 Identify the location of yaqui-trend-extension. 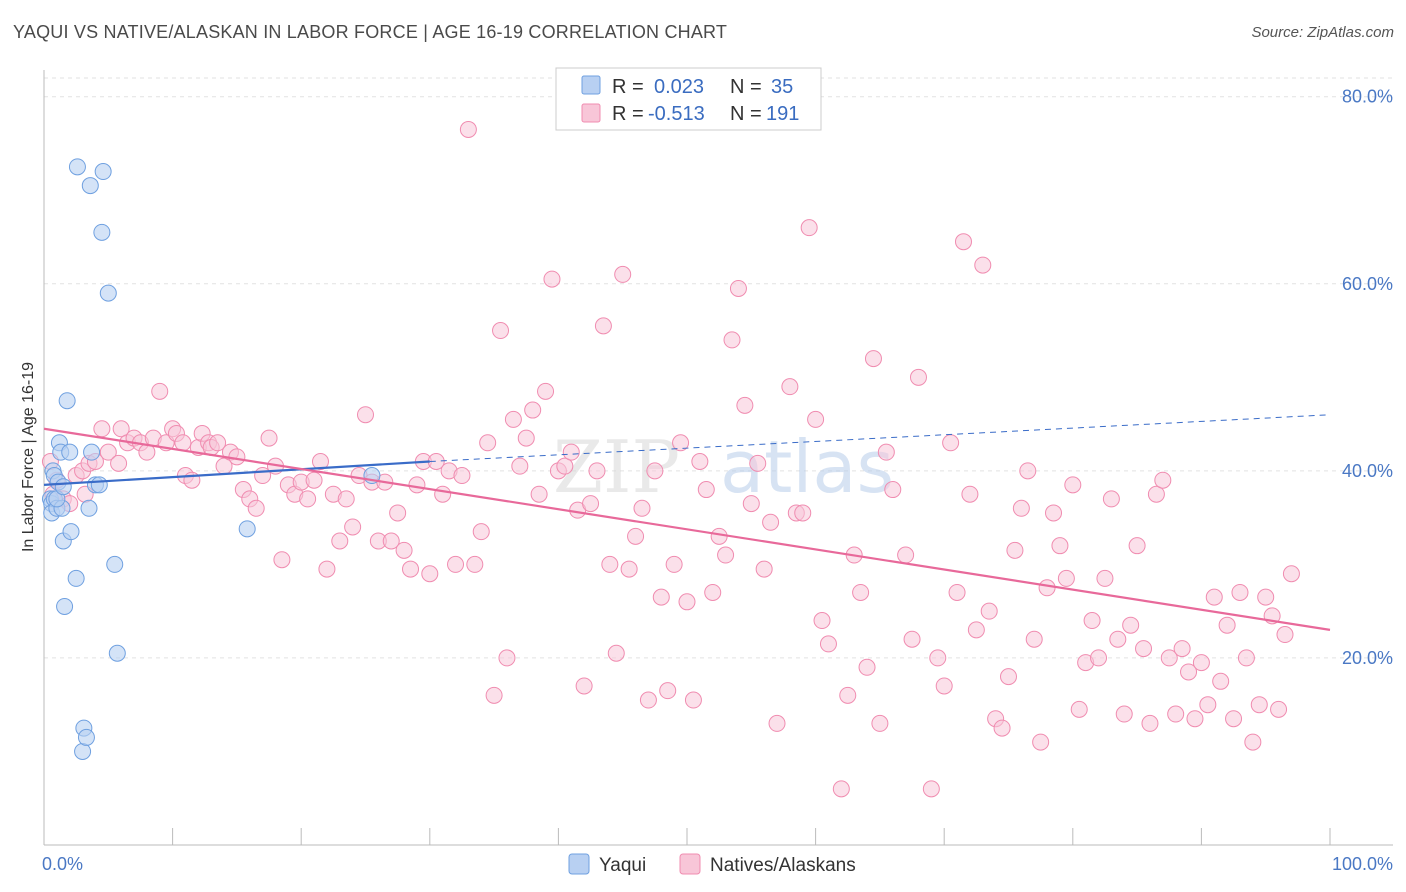
(880, 438).